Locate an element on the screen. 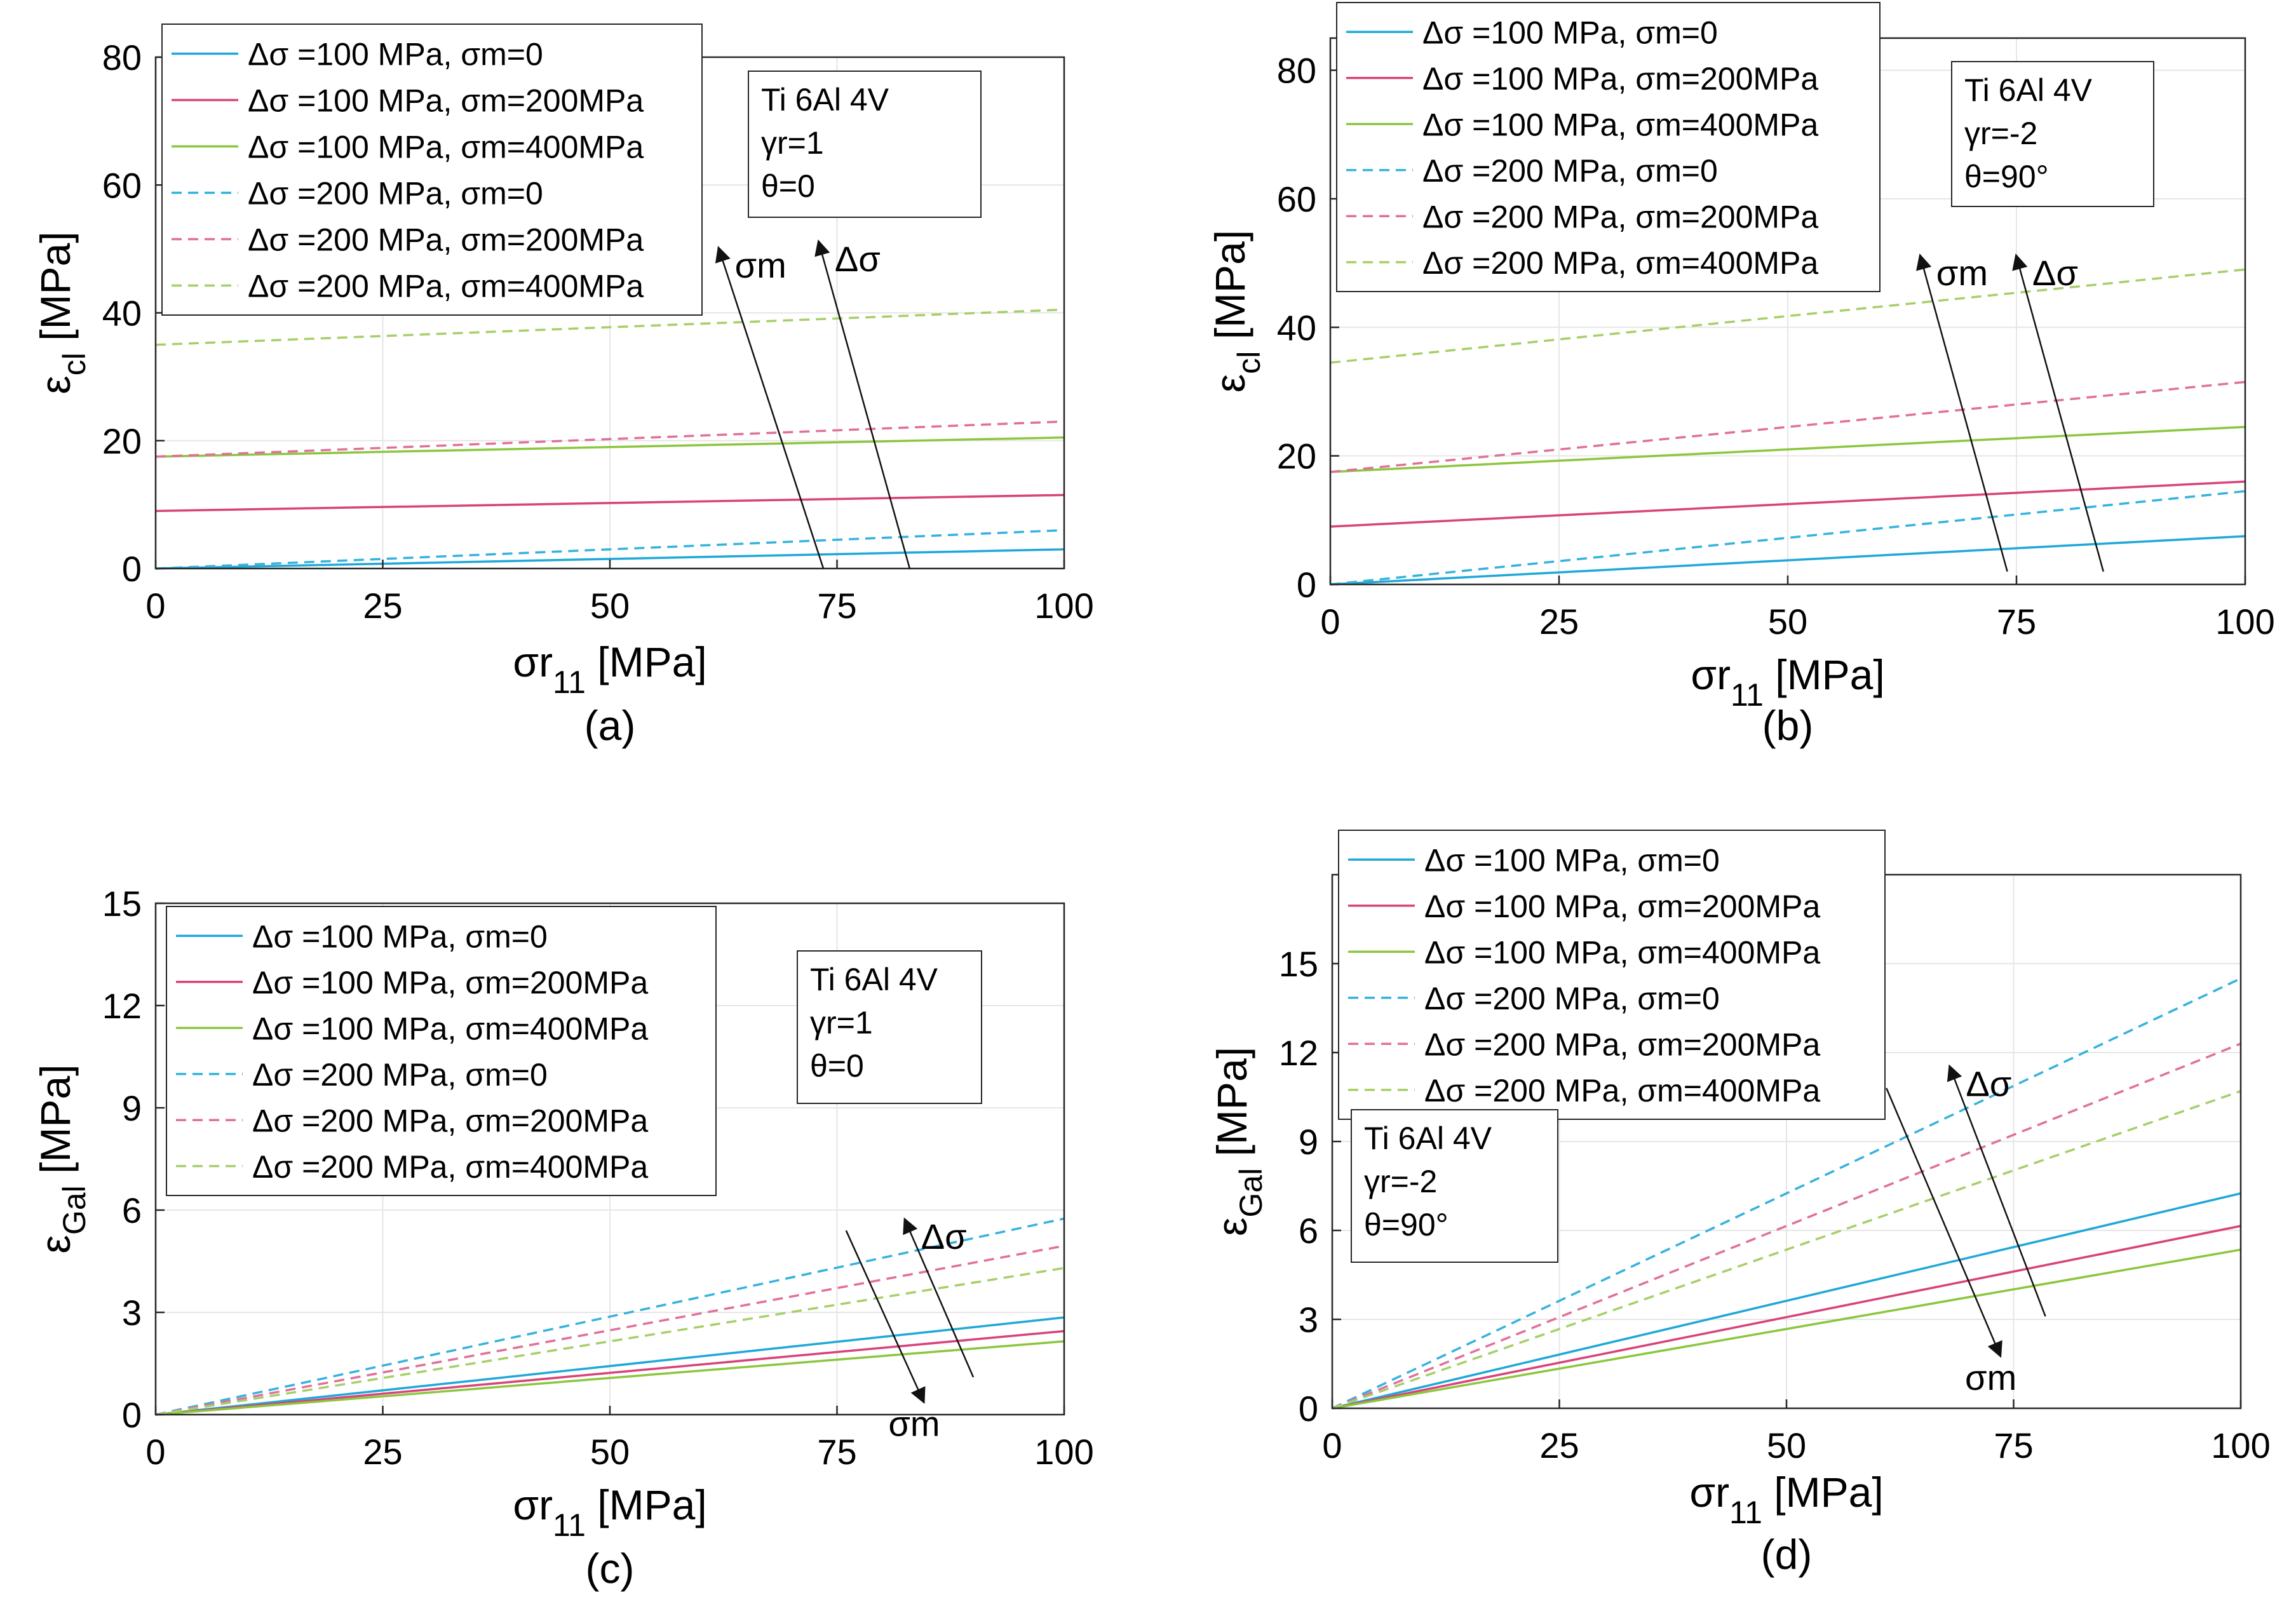 The height and width of the screenshot is (1616, 2296). y-tick-label: 12 is located at coordinates (122, 1006).